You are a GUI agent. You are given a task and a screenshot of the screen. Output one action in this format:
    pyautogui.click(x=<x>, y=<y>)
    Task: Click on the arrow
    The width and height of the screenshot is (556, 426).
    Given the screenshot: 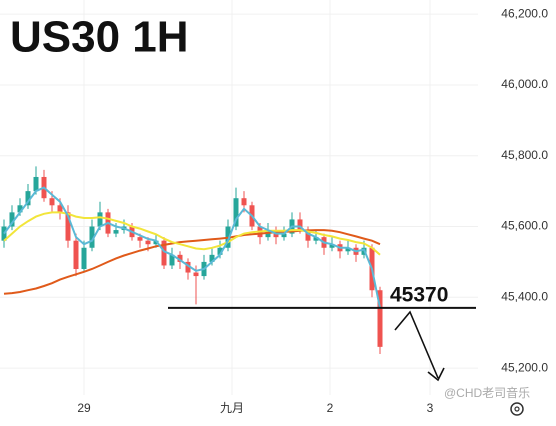 What is the action you would take?
    pyautogui.click(x=416, y=344)
    